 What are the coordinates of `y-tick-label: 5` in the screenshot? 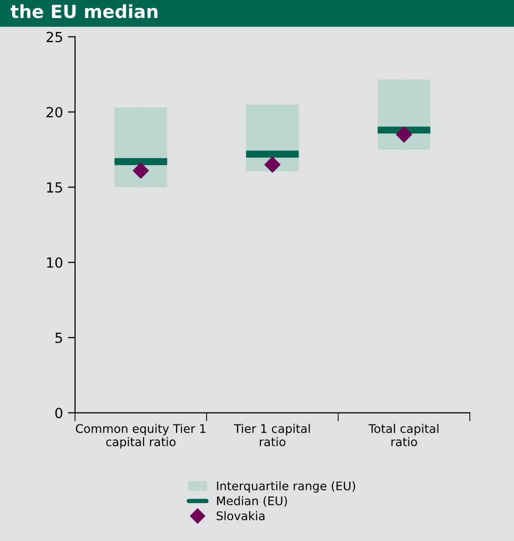 It's located at (58, 338).